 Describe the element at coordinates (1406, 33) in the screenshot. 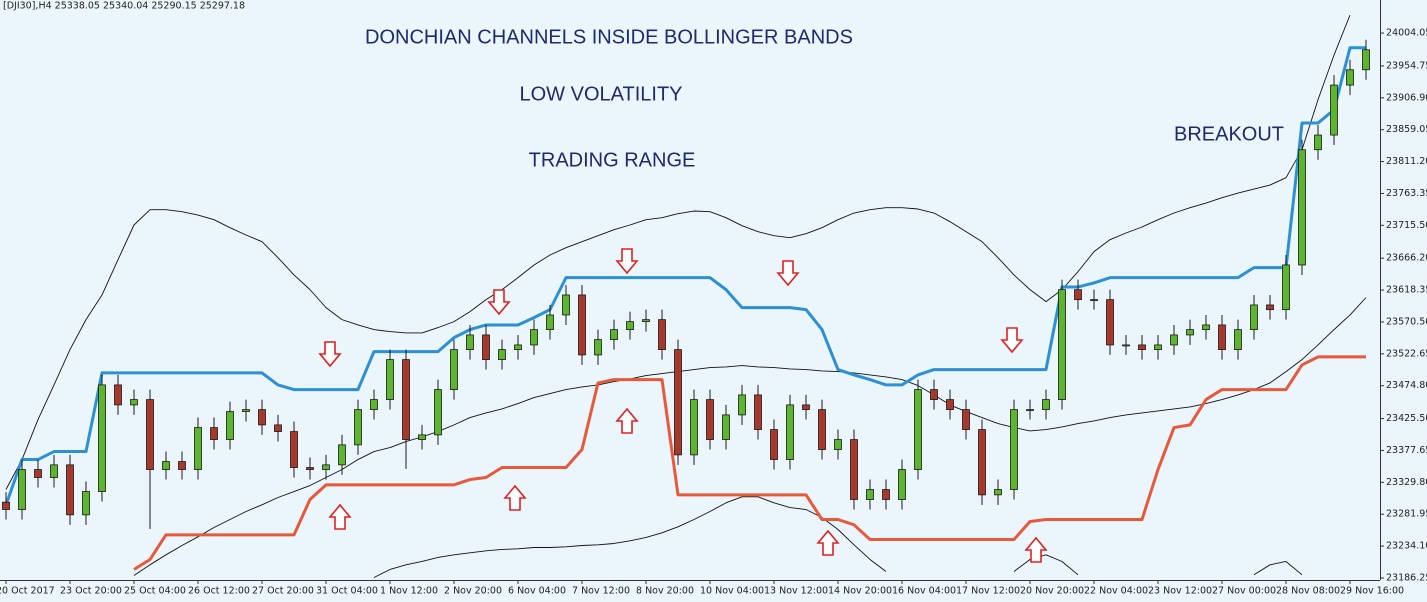

I see `y-tick-label: 24004.05` at that location.